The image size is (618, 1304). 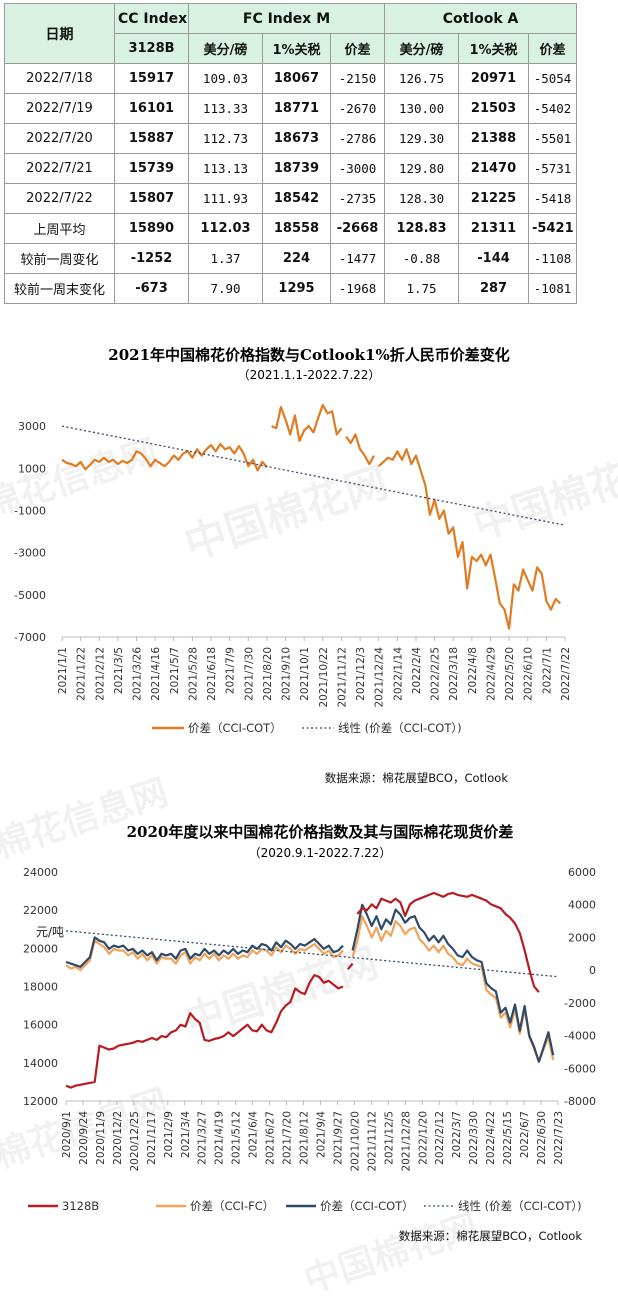 What do you see at coordinates (355, 1141) in the screenshot?
I see `x-tick-label: 2021/10/20` at bounding box center [355, 1141].